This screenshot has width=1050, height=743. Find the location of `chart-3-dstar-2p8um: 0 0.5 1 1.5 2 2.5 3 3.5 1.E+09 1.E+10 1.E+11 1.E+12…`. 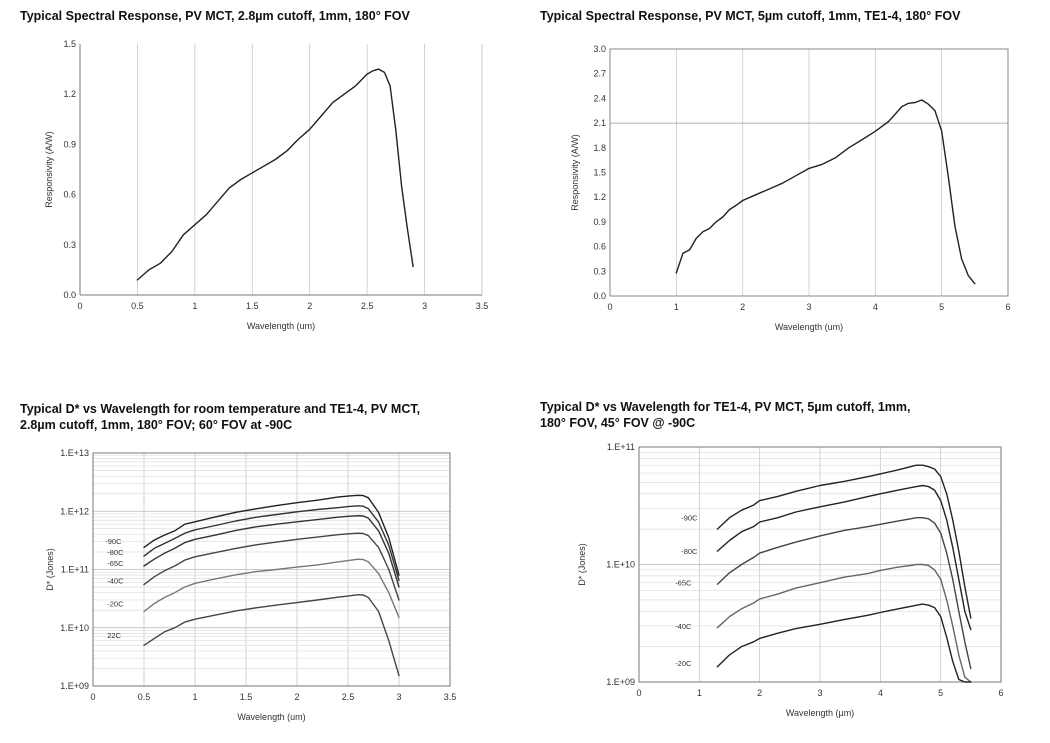

chart-3-dstar-2p8um: 0 0.5 1 1.5 2 2.5 3 3.5 1.E+09 1.E+10 1.E+11 1.E+12… is located at coordinates (250, 585).